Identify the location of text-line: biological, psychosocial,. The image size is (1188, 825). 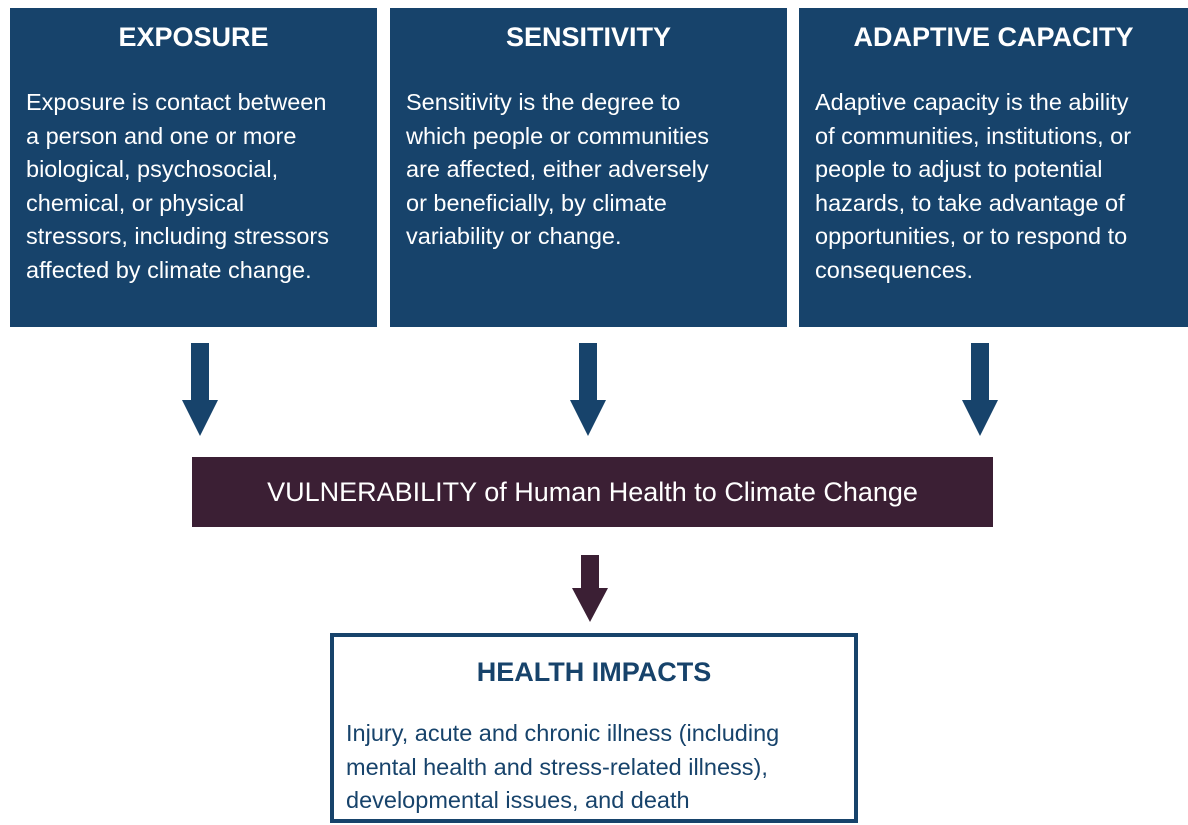
(152, 169).